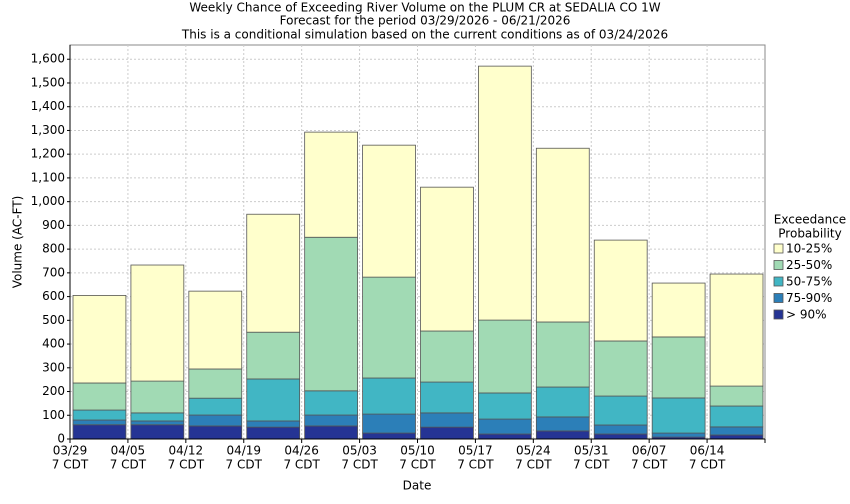  Describe the element at coordinates (48, 82) in the screenshot. I see `y-tick-label: 1,500` at that location.